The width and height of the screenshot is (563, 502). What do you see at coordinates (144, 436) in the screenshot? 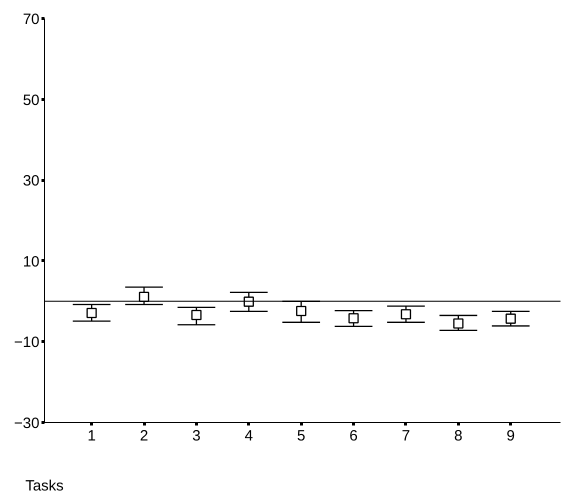
I see `x-tick-label: 2` at bounding box center [144, 436].